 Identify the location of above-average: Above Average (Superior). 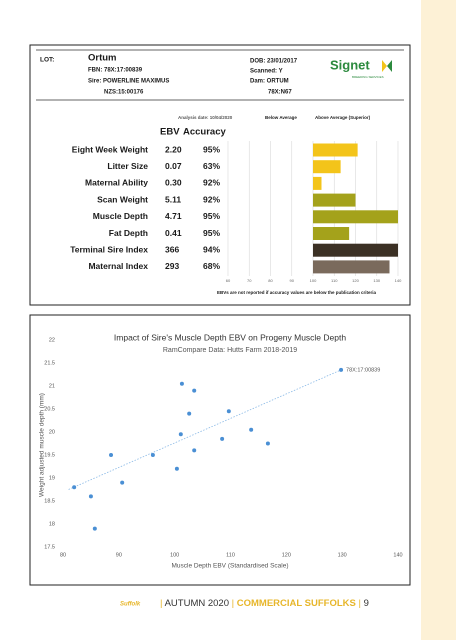
(343, 117).